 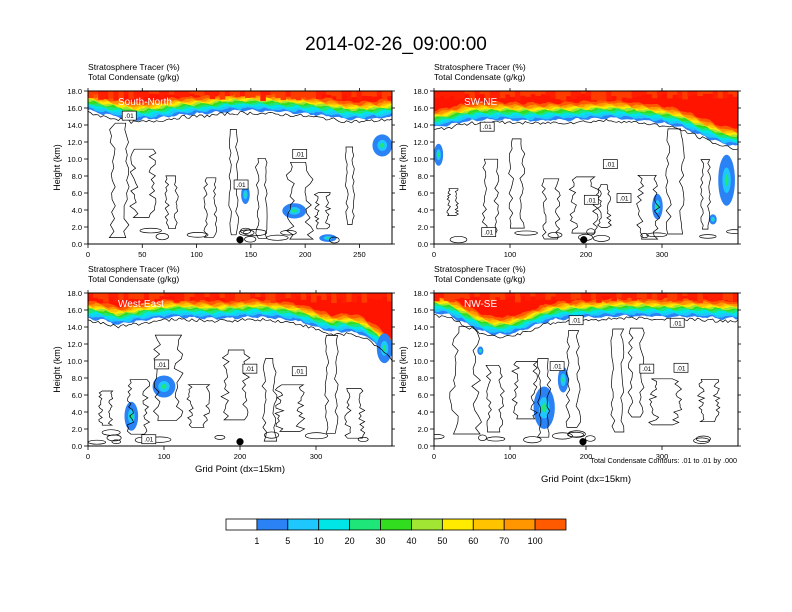 What do you see at coordinates (519, 524) in the screenshot?
I see `colorbar-box` at bounding box center [519, 524].